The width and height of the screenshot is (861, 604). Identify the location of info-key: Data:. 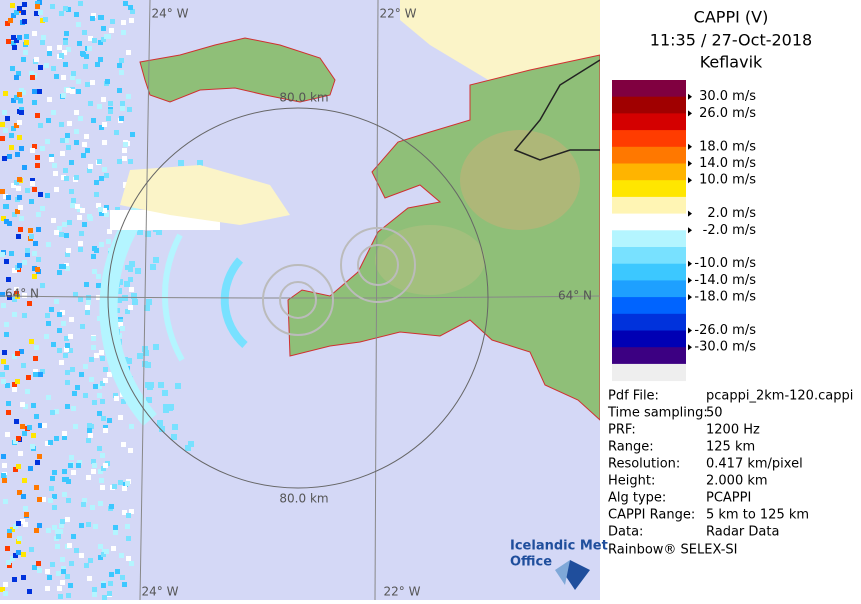
(625, 532).